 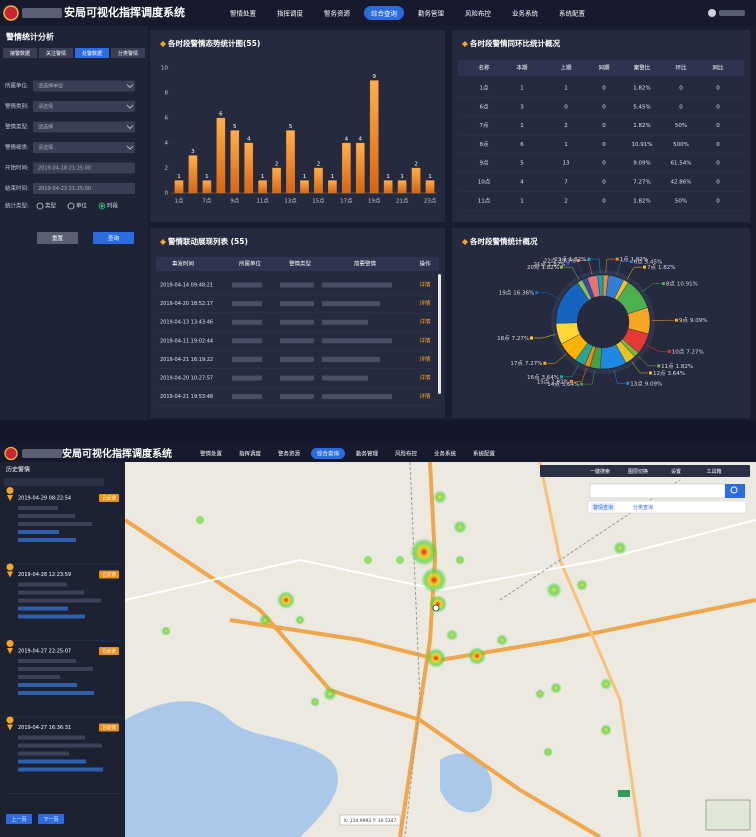 What do you see at coordinates (603, 507) in the screenshot?
I see `search-tab: 警情查询` at bounding box center [603, 507].